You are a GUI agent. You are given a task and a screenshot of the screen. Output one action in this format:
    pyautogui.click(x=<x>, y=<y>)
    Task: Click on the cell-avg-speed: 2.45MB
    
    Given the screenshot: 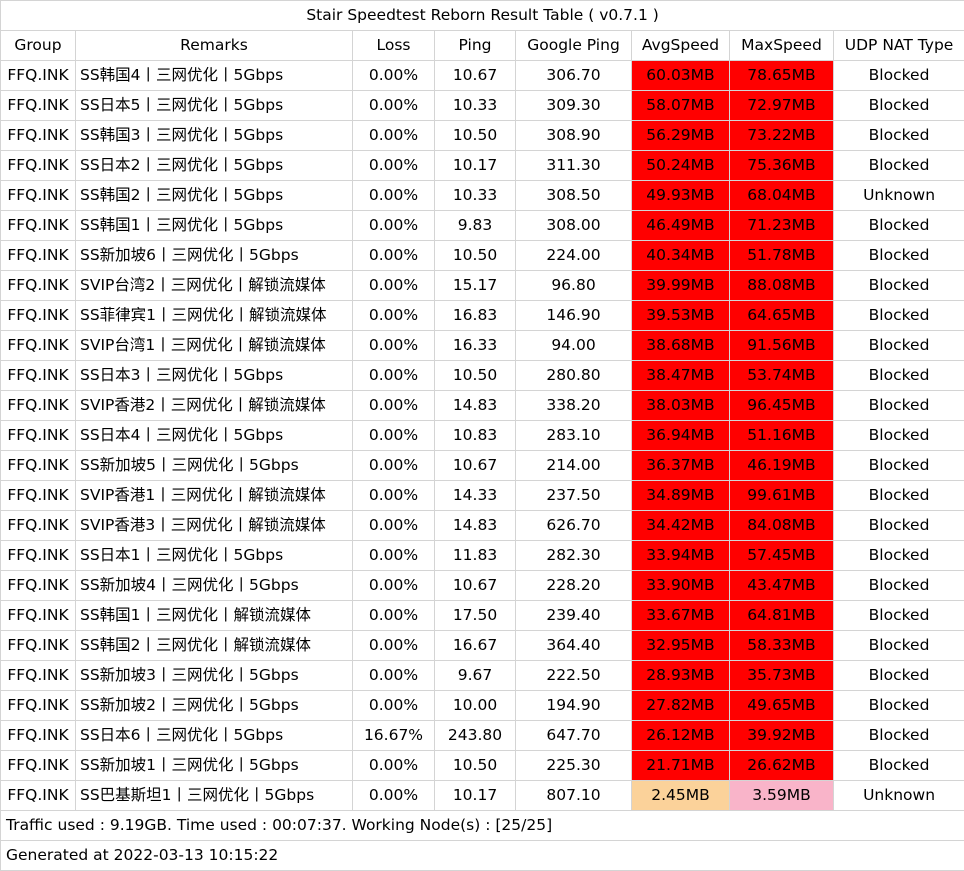 What is the action you would take?
    pyautogui.click(x=681, y=796)
    